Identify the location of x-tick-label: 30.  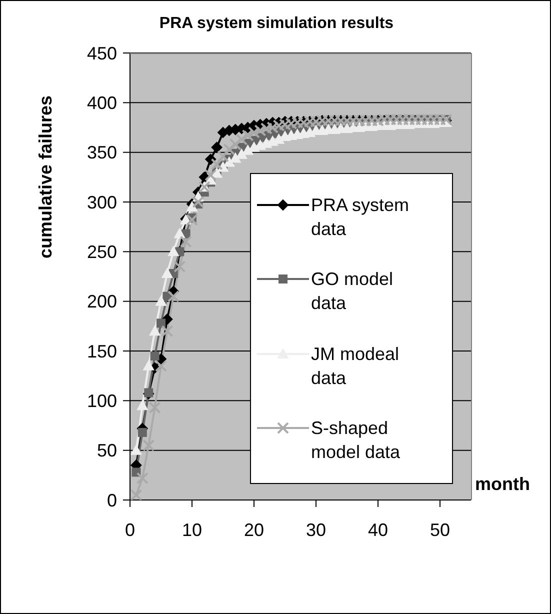
(316, 530).